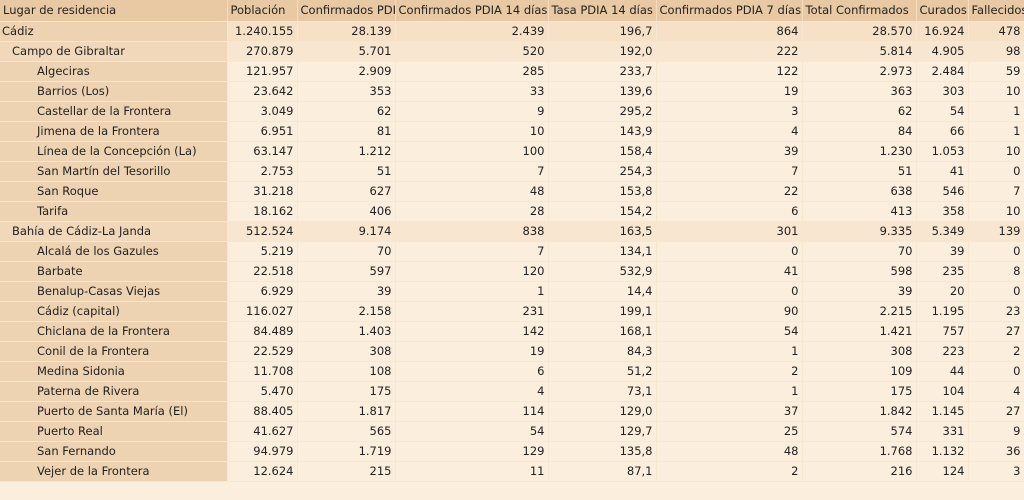 The image size is (1024, 500). I want to click on value-cell: 116.027, so click(262, 311).